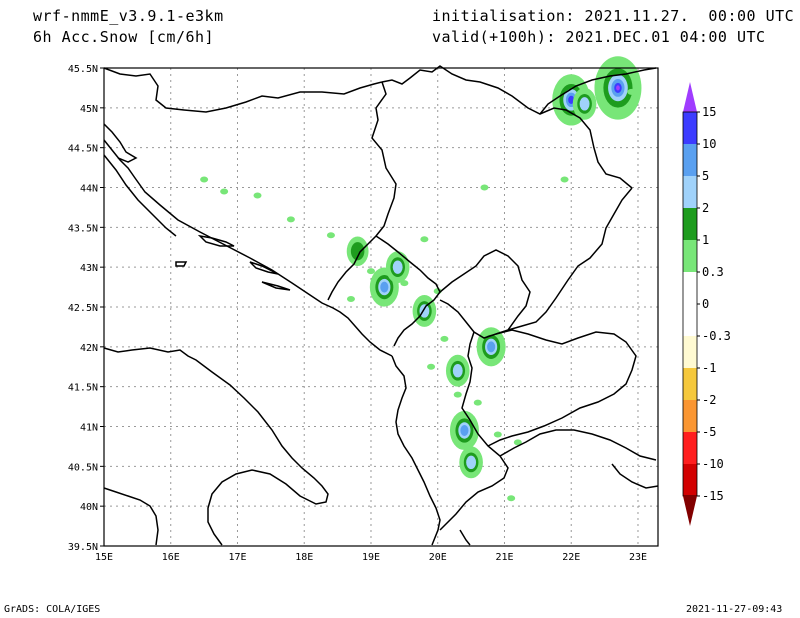  Describe the element at coordinates (216, 446) in the screenshot. I see `coastline-italy` at that location.